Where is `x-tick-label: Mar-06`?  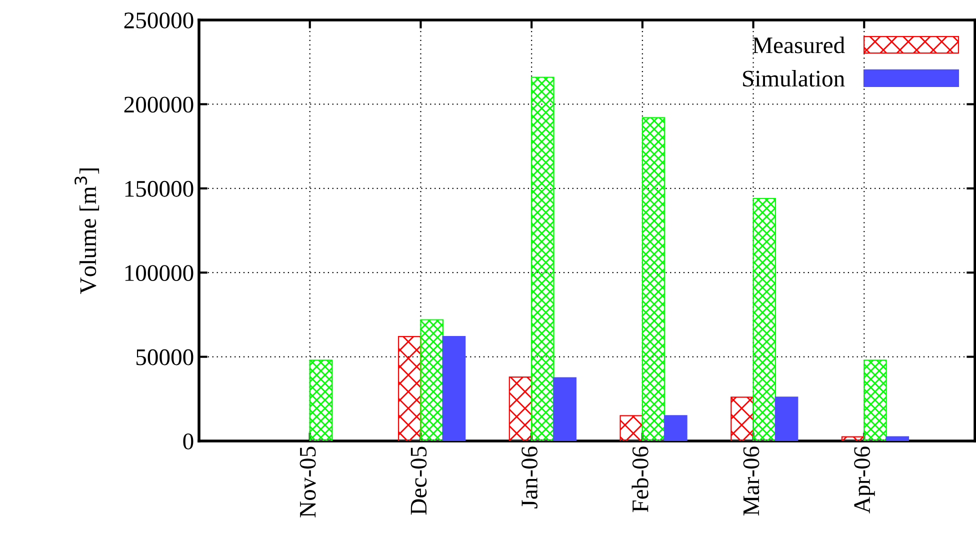 x-tick-label: Mar-06 is located at coordinates (751, 481).